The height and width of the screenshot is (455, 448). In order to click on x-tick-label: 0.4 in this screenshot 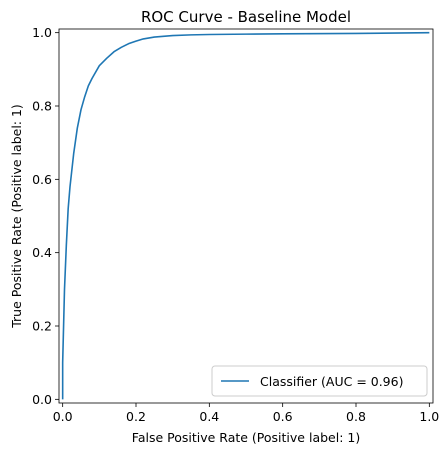, I will do `click(209, 416)`.